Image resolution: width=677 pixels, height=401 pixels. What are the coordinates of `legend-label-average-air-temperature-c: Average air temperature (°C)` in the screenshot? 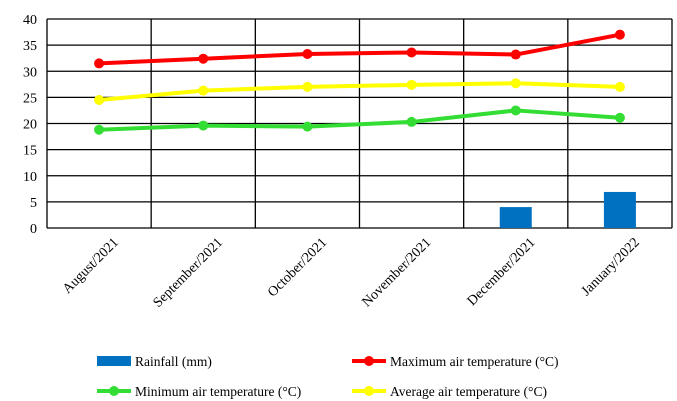 It's located at (468, 391).